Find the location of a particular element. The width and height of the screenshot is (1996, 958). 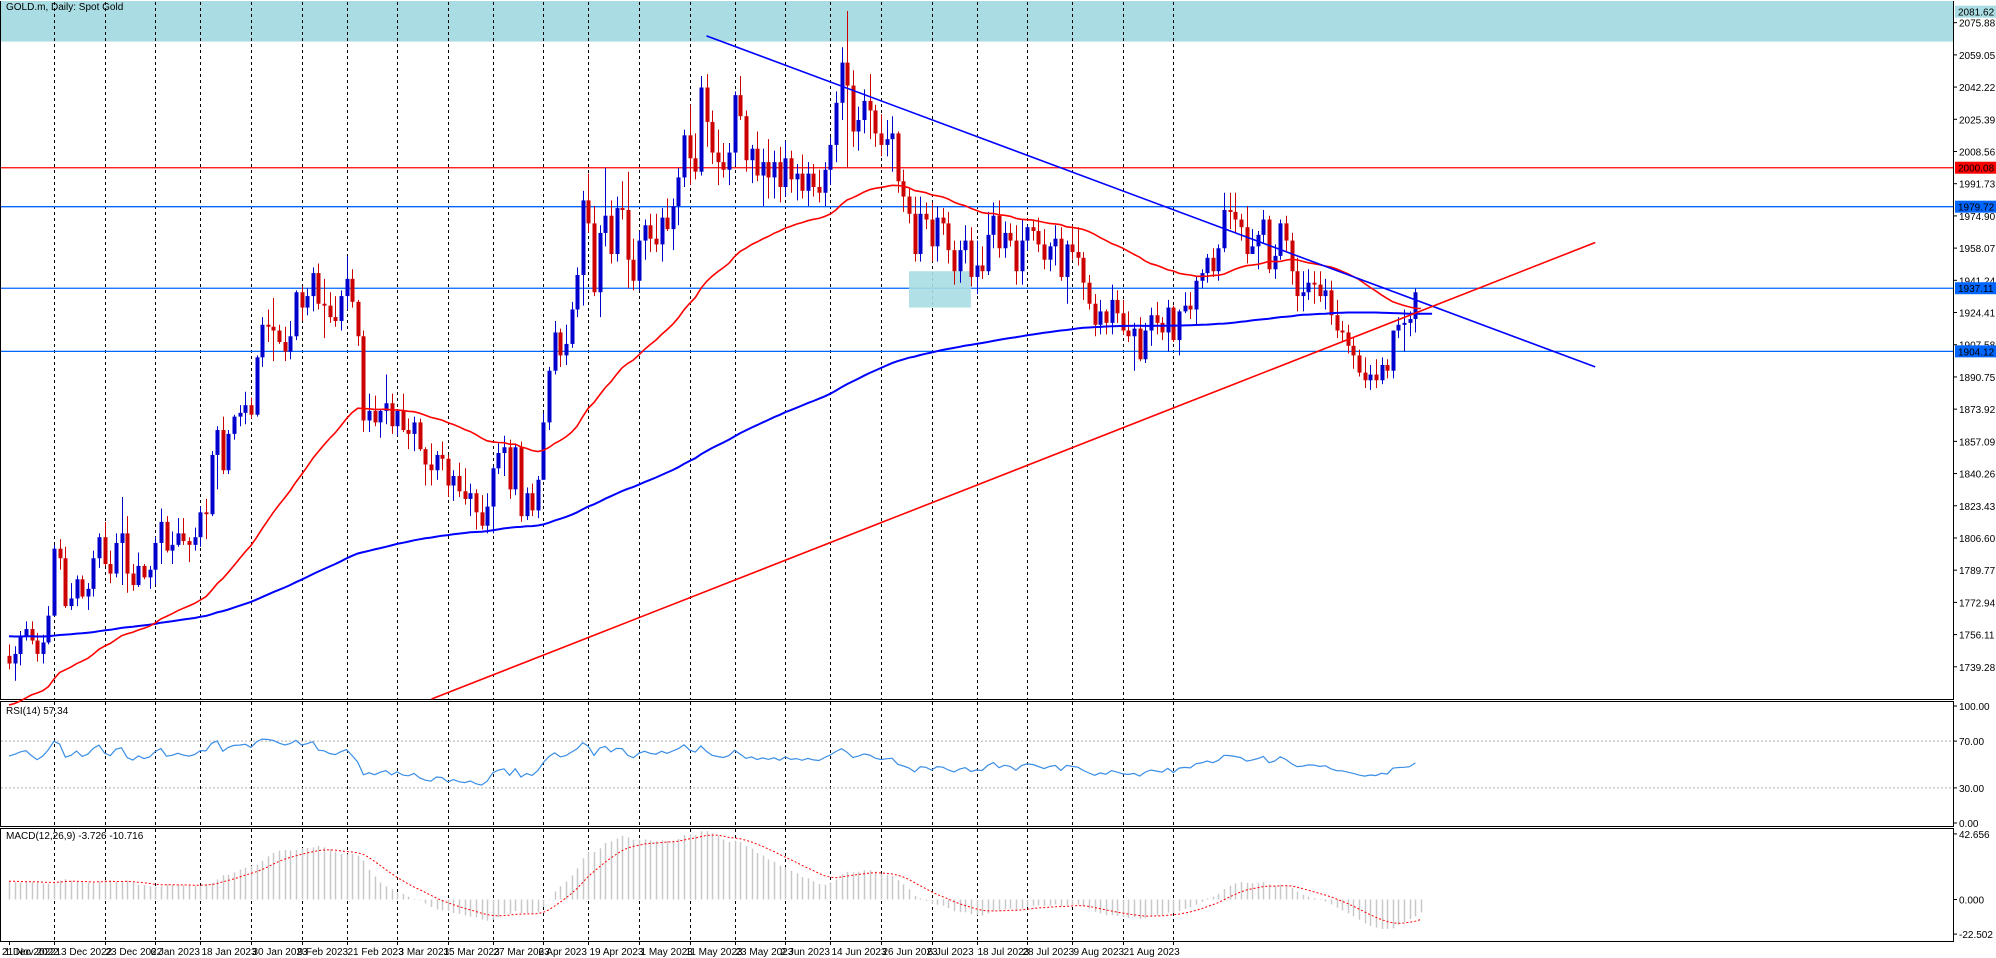

price-tick-label: 2025.39 is located at coordinates (1977, 120).